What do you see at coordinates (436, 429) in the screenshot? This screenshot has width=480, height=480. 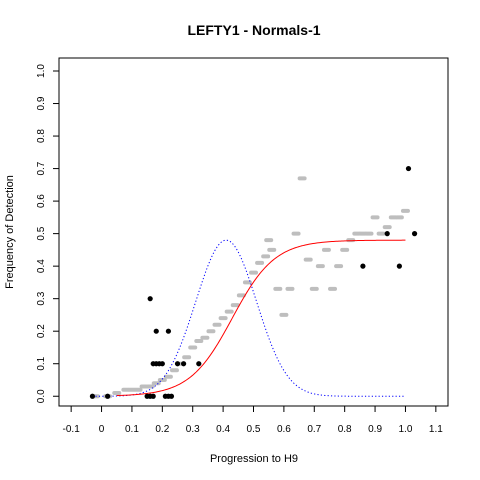 I see `x-tick-label: 1.1` at bounding box center [436, 429].